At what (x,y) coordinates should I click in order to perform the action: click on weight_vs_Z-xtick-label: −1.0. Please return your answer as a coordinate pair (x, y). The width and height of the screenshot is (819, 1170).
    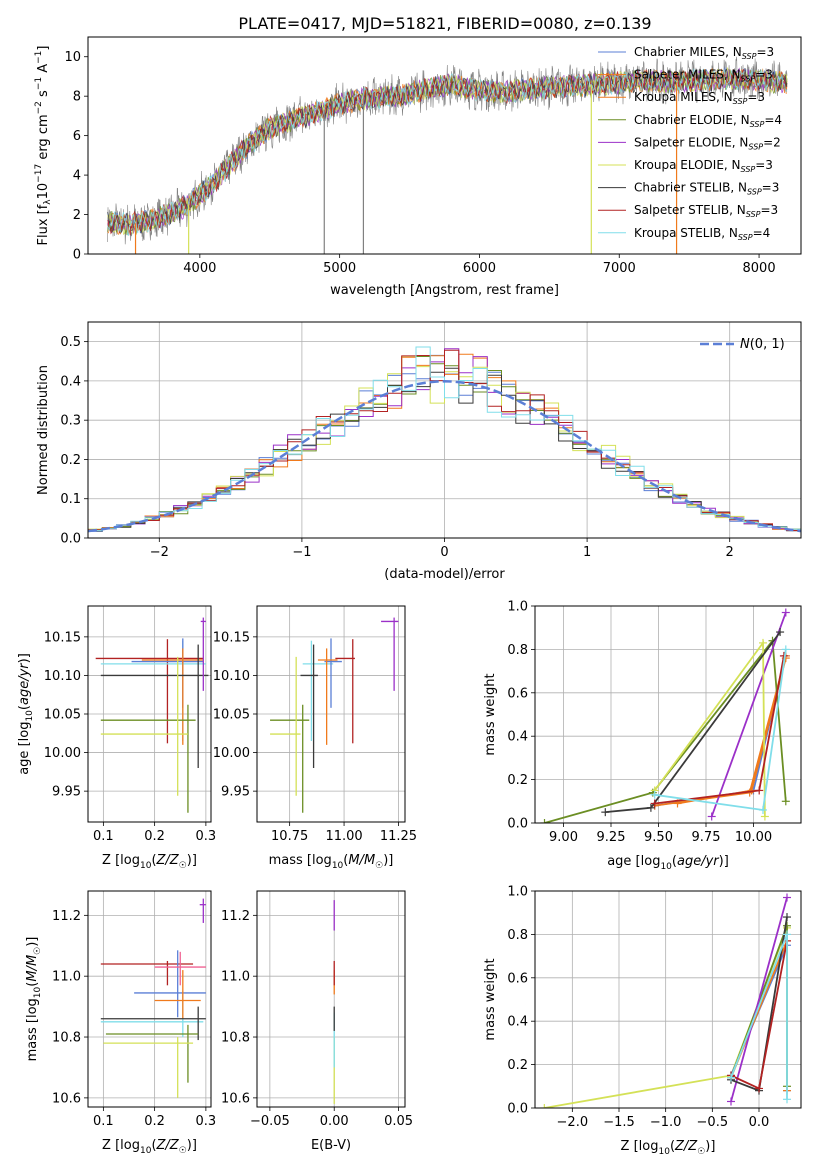
    Looking at the image, I should click on (666, 1122).